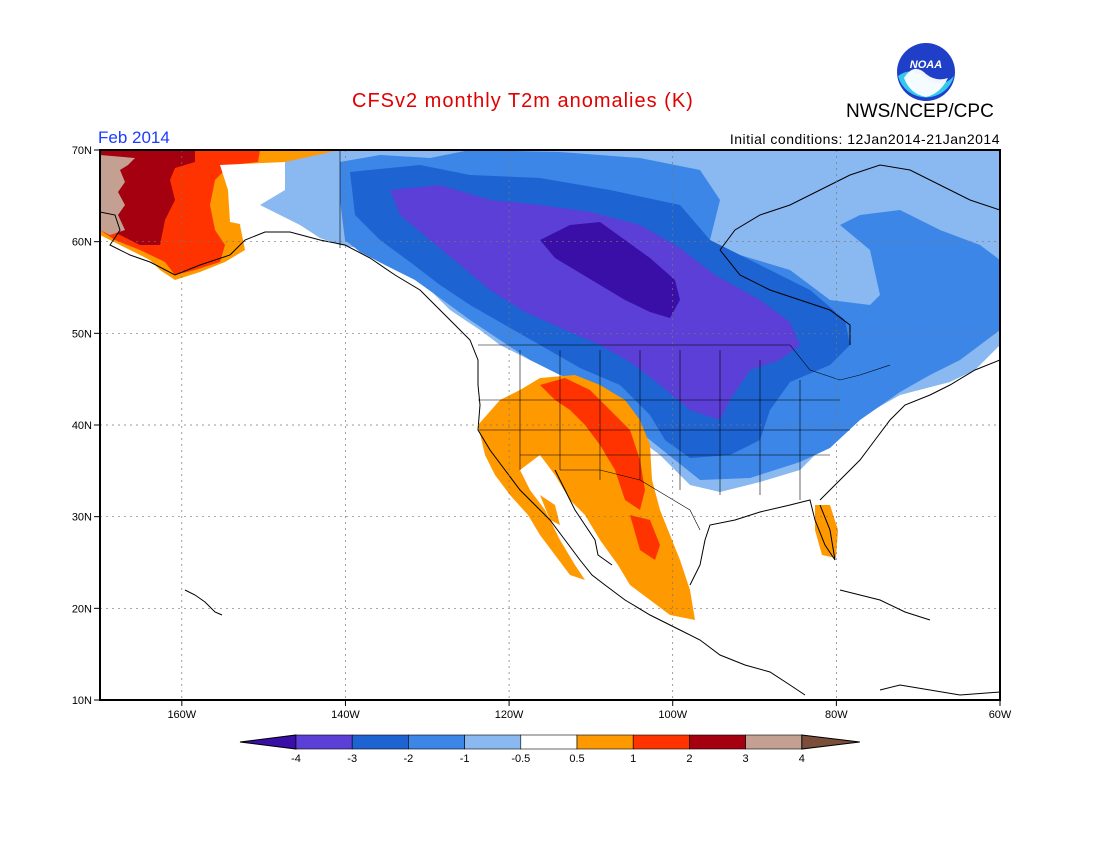 This screenshot has height=850, width=1100. I want to click on colorbar-label: -2, so click(409, 759).